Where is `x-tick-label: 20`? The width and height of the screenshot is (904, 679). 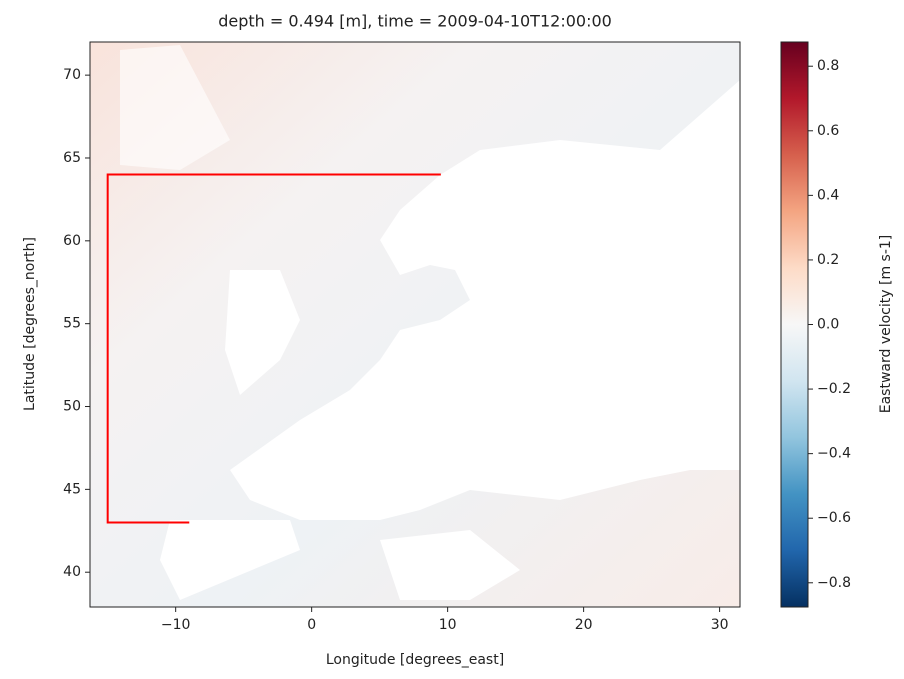 x-tick-label: 20 is located at coordinates (584, 625).